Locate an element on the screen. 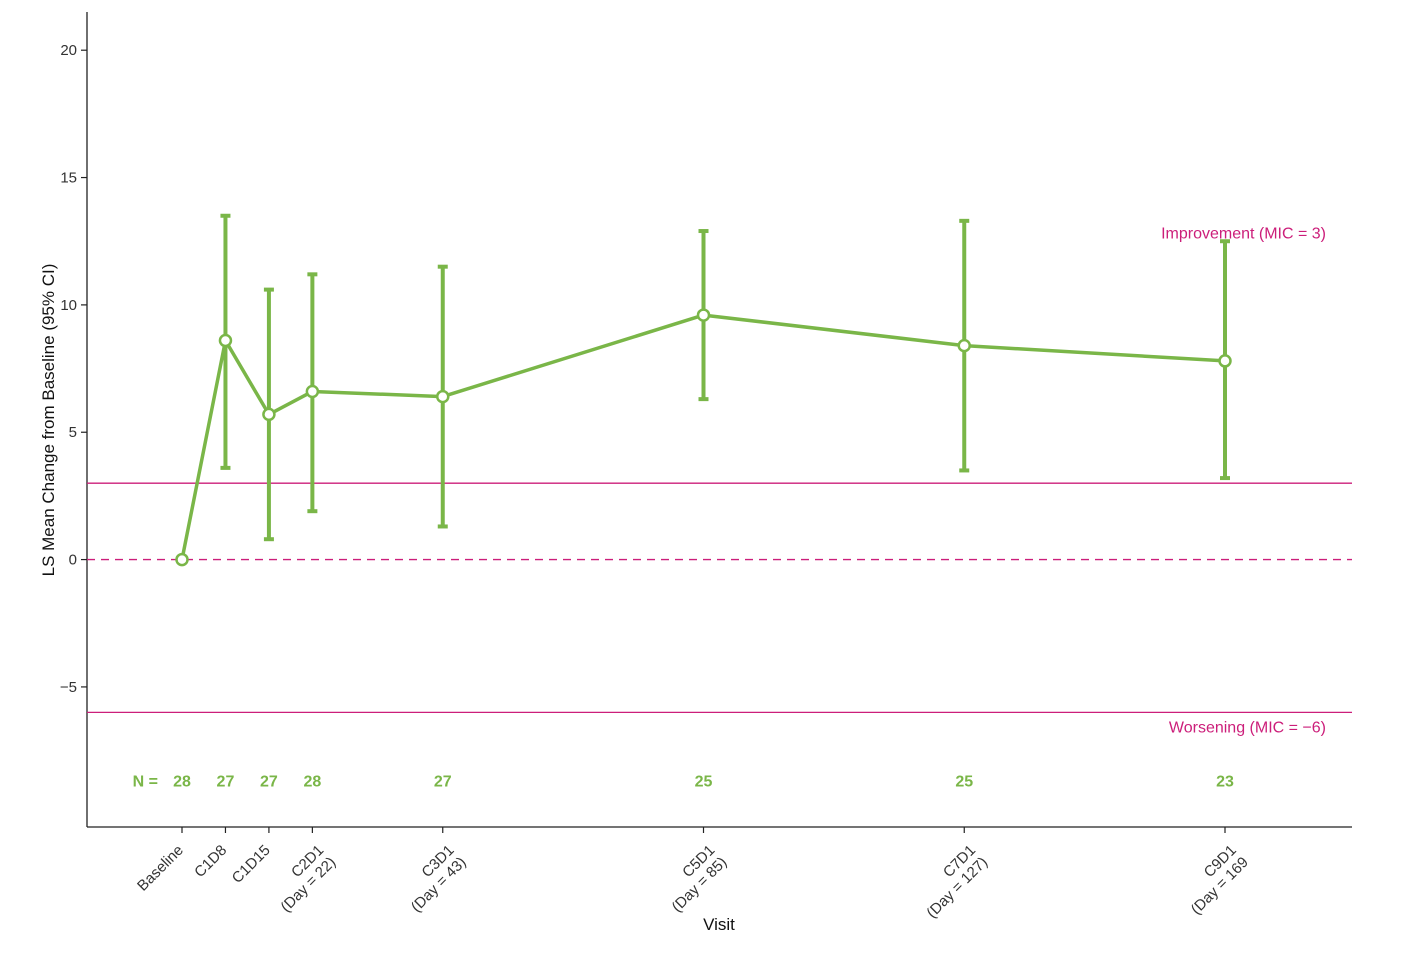  n-prefix-label: N = is located at coordinates (145, 781).